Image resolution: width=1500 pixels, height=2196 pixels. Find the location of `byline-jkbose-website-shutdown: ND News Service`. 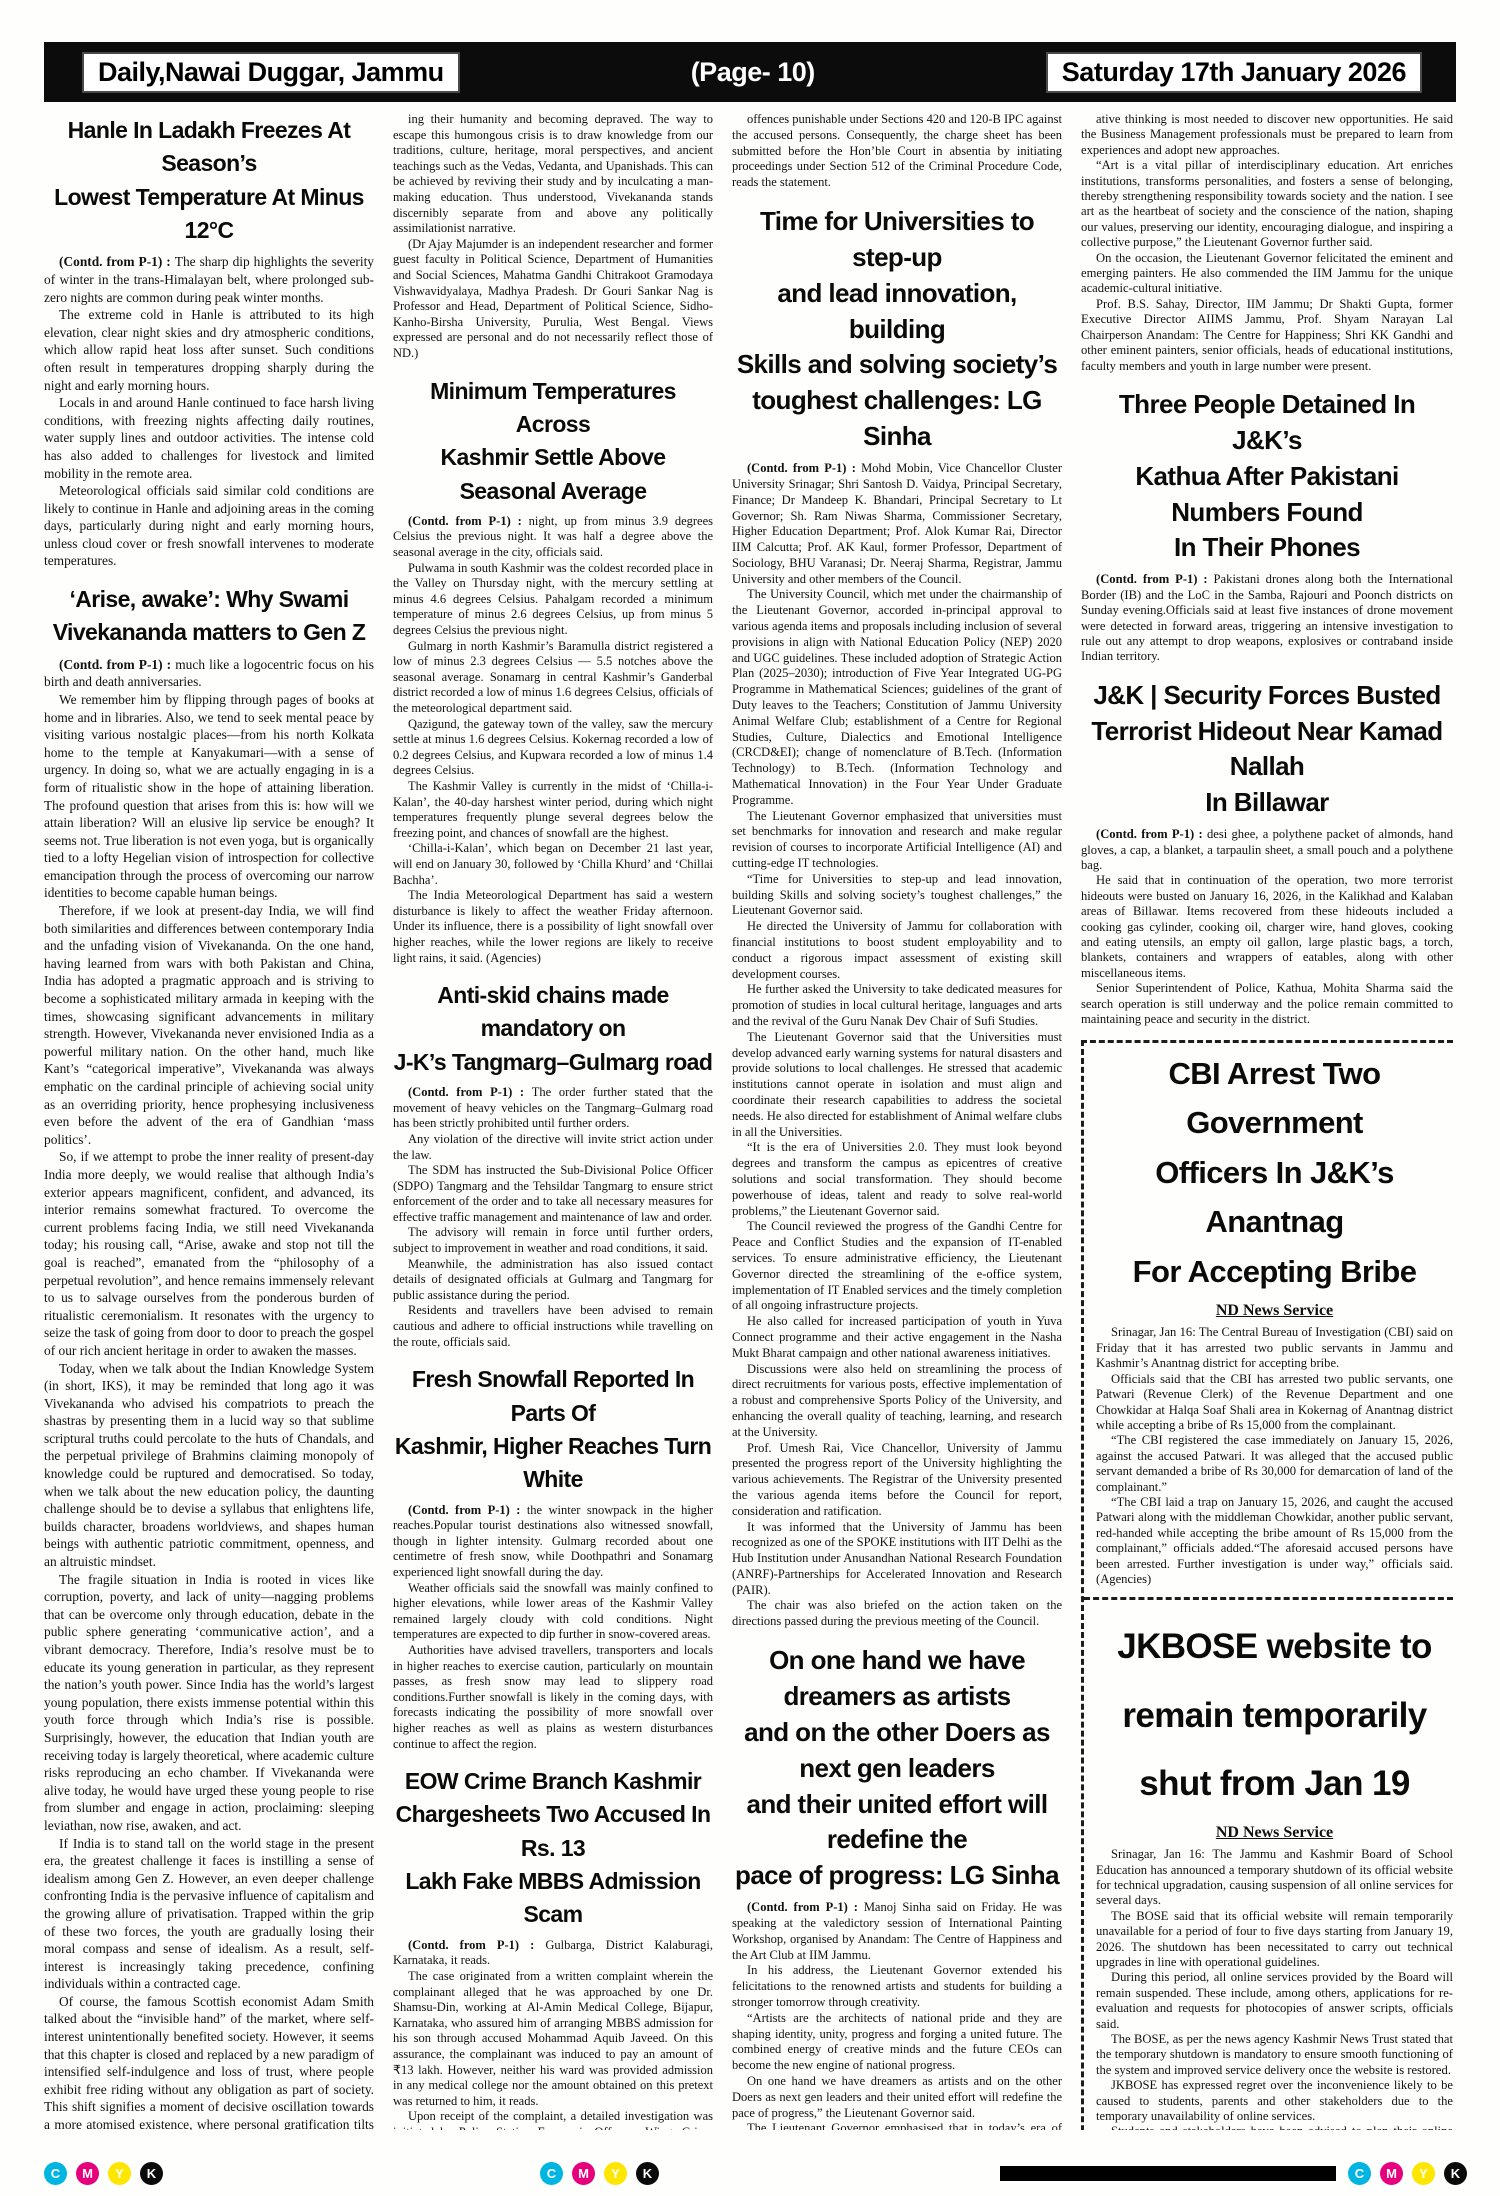

byline-jkbose-website-shutdown: ND News Service is located at coordinates (1274, 1833).